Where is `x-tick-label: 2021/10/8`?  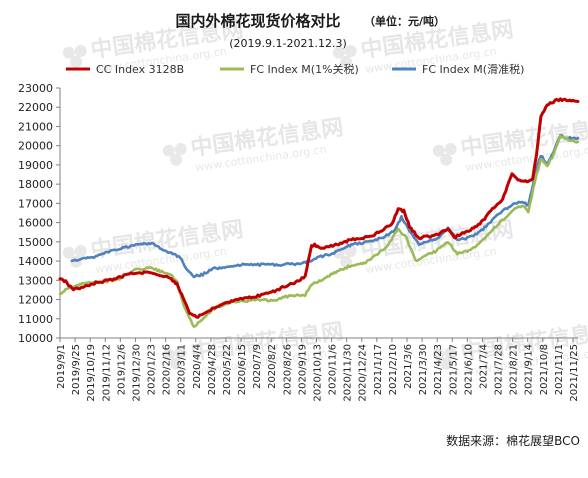 x-tick-label: 2021/10/8 is located at coordinates (544, 369).